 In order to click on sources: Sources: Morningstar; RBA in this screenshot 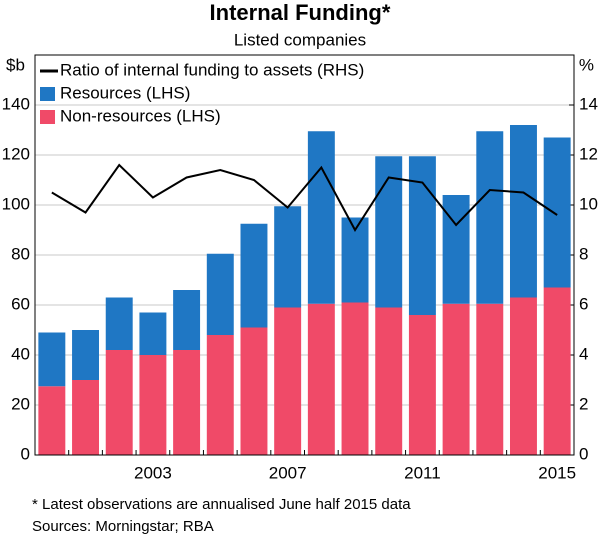, I will do `click(123, 526)`.